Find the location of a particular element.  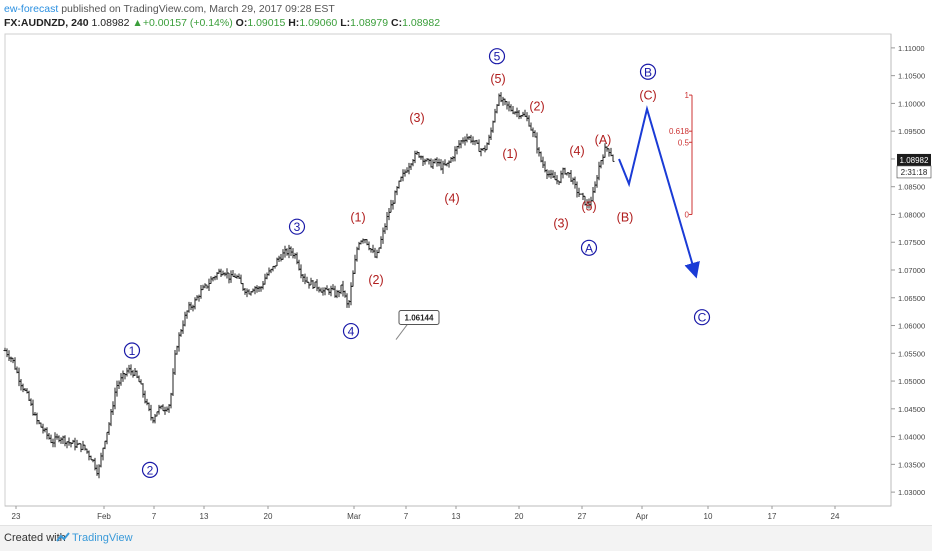

y-tick-label: 1.10500 is located at coordinates (911, 76).